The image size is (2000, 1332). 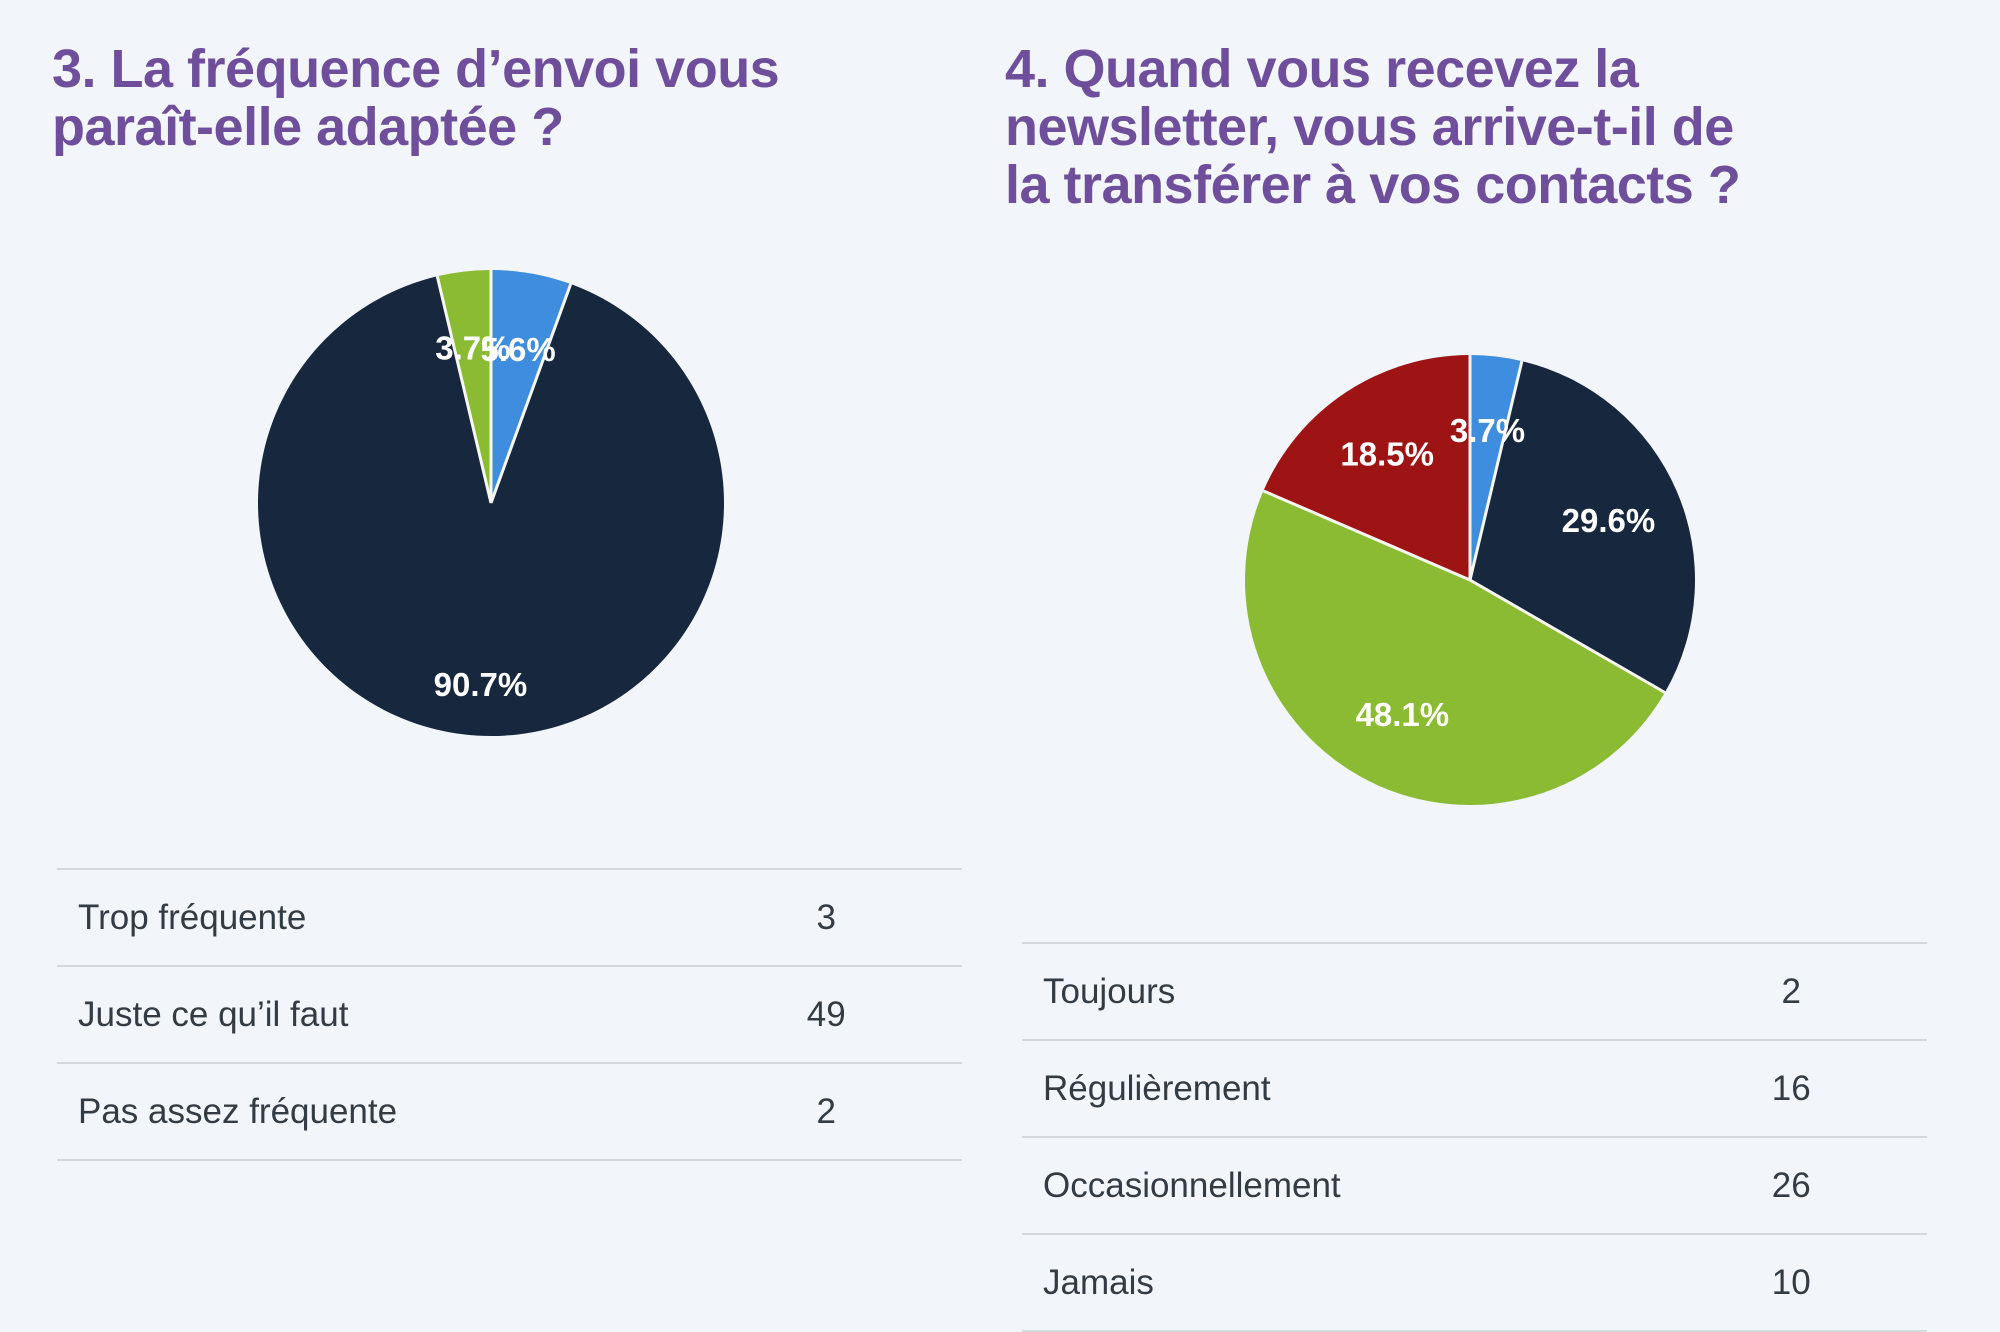 What do you see at coordinates (491, 506) in the screenshot?
I see `pie-slice-juste-ce-qu-il-faut` at bounding box center [491, 506].